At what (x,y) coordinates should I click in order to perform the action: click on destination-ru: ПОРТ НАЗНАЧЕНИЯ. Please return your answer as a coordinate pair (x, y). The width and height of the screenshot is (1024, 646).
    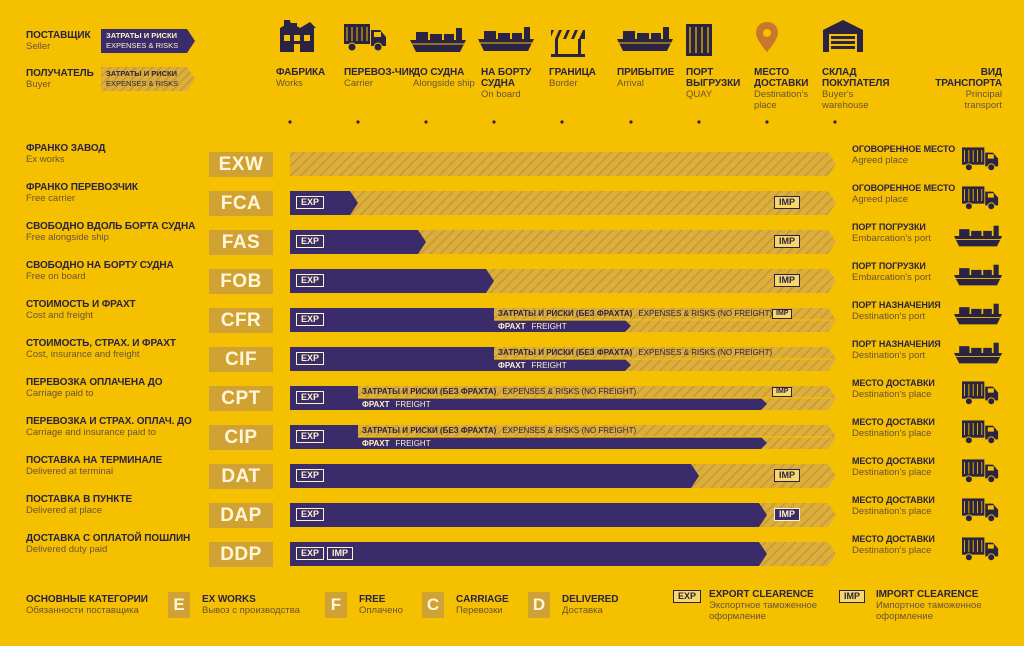
    Looking at the image, I should click on (896, 305).